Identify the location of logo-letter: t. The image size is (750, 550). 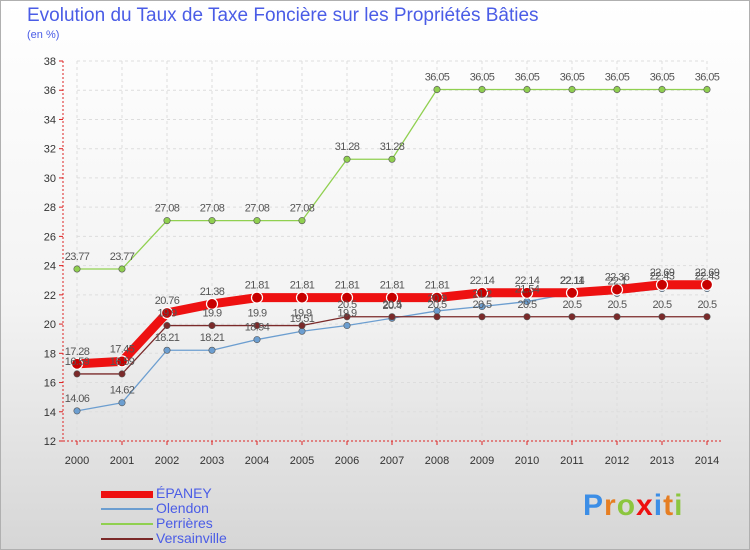
(669, 505).